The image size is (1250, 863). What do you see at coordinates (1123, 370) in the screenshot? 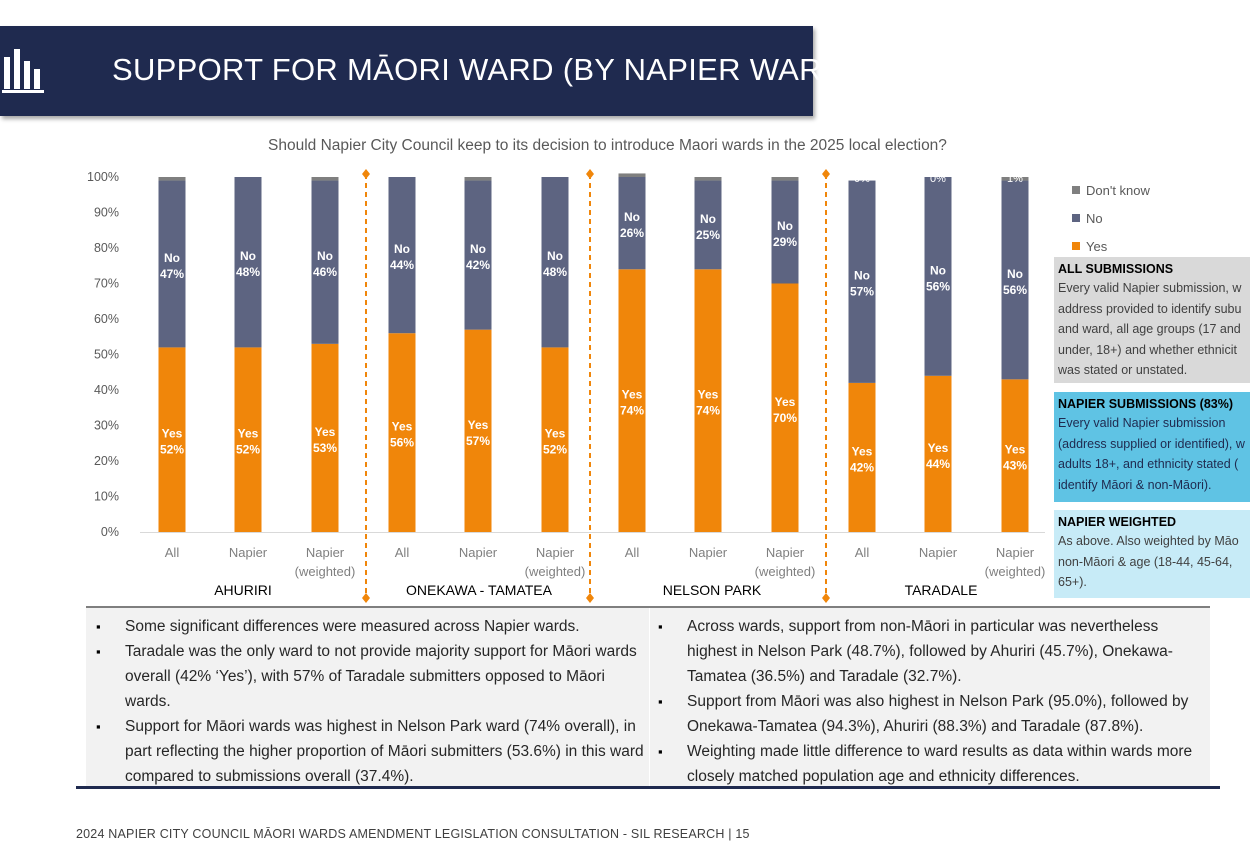
I see `note-line: was stated or unstated.` at bounding box center [1123, 370].